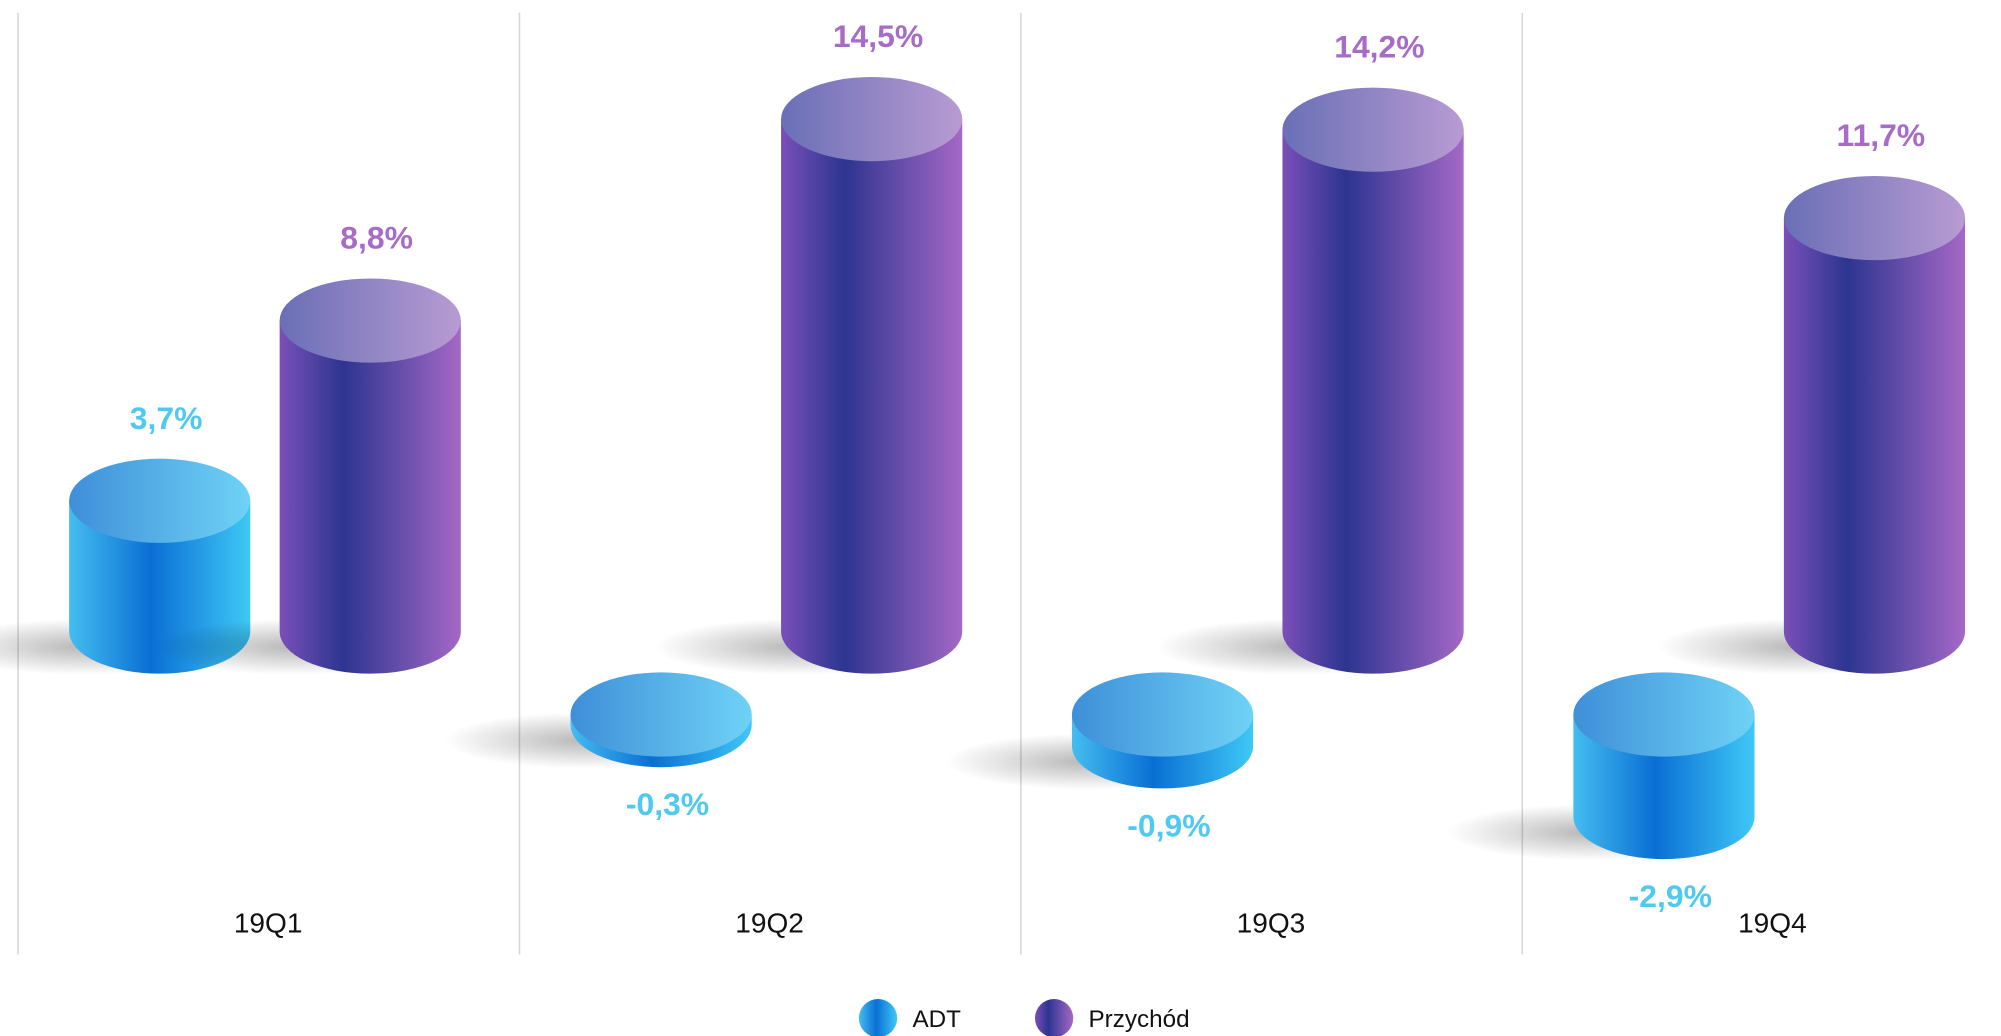  I want to click on x-tick-label: 19Q3, so click(1271, 922).